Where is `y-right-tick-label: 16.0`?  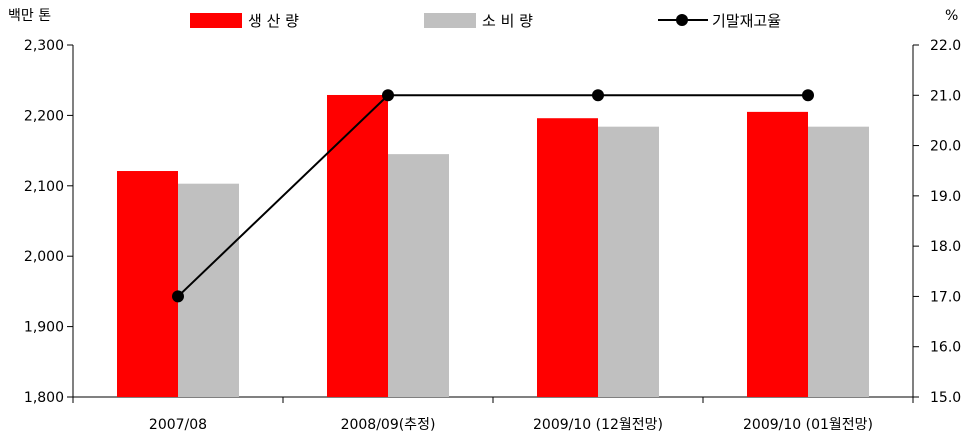 y-right-tick-label: 16.0 is located at coordinates (945, 348).